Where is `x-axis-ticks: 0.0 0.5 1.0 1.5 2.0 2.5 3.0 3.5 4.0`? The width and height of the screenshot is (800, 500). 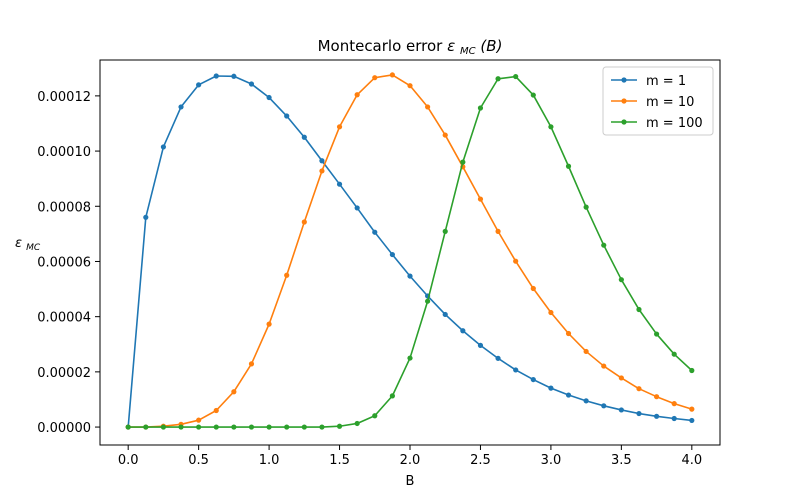 x-axis-ticks: 0.0 0.5 1.0 1.5 2.0 2.5 3.0 3.5 4.0 is located at coordinates (410, 456).